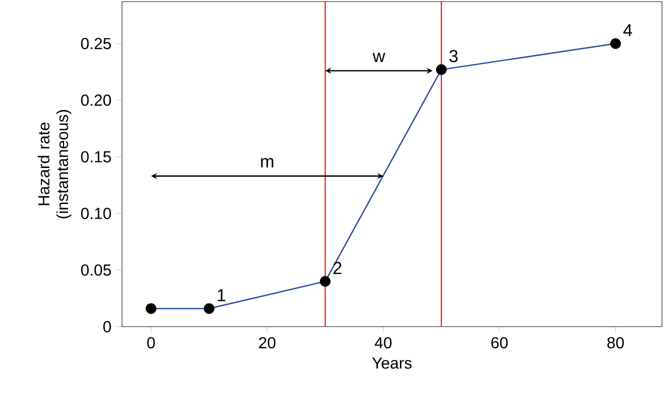  Describe the element at coordinates (96, 214) in the screenshot. I see `y-tick-label: 0.10` at that location.